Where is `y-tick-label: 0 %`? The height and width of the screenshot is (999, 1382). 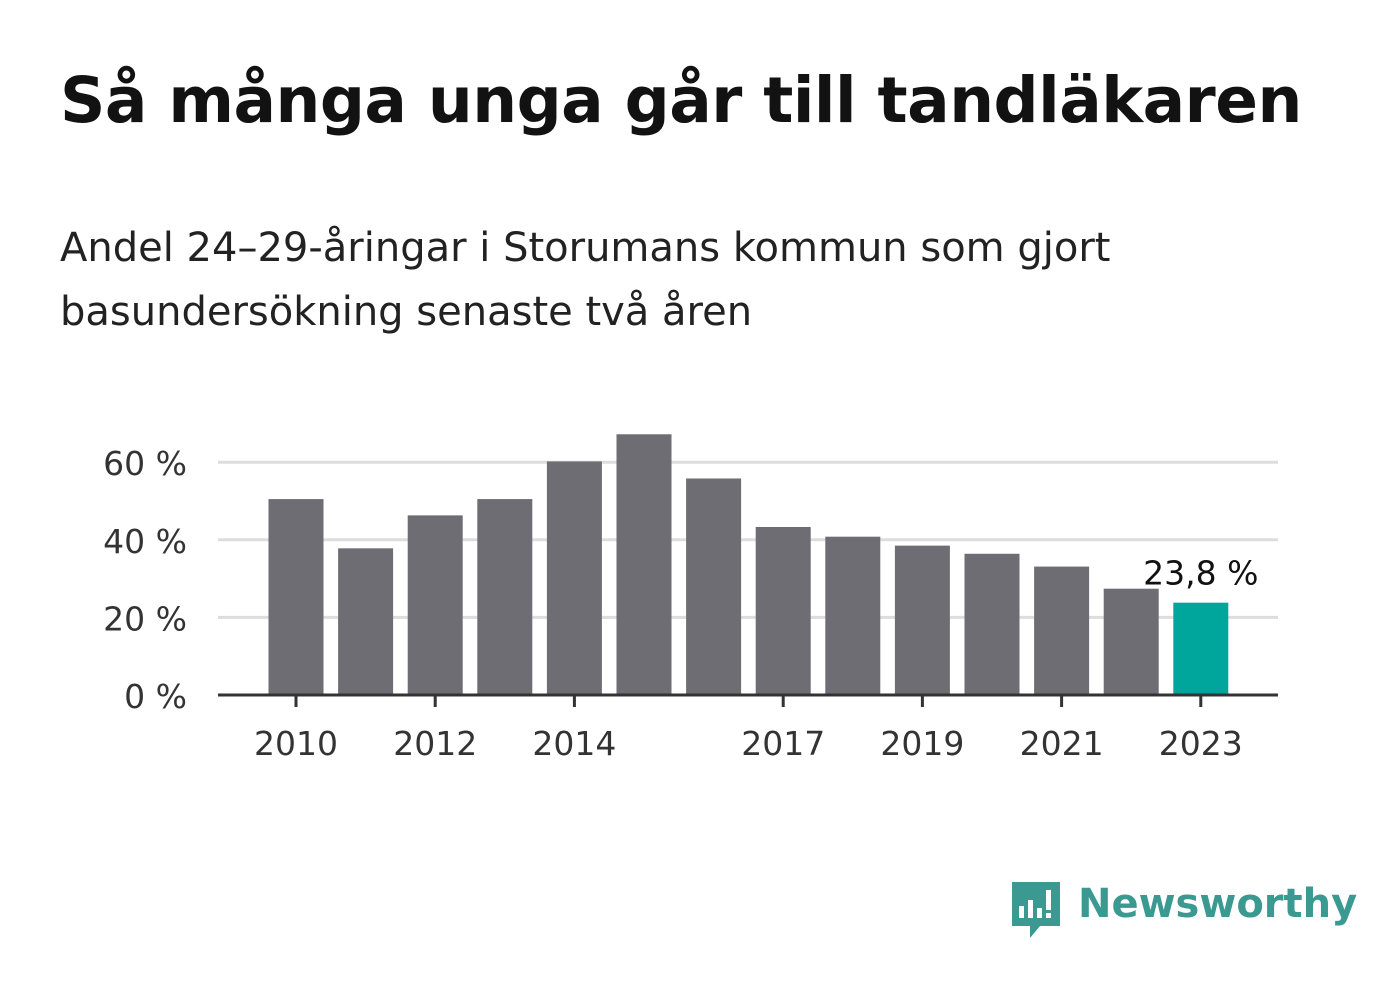 y-tick-label: 0 % is located at coordinates (155, 696).